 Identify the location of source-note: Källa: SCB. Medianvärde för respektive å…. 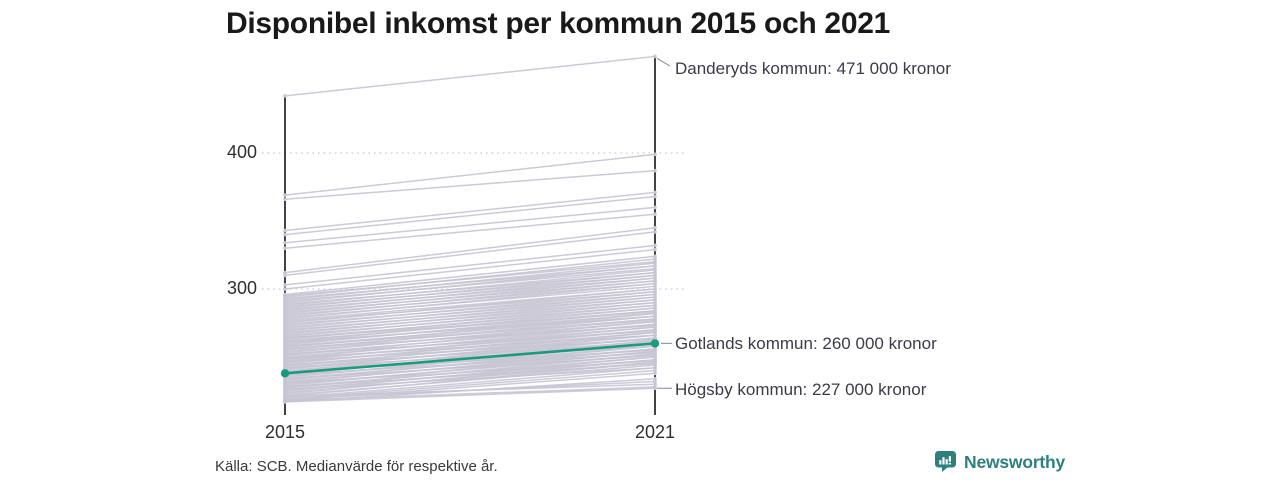
(356, 466).